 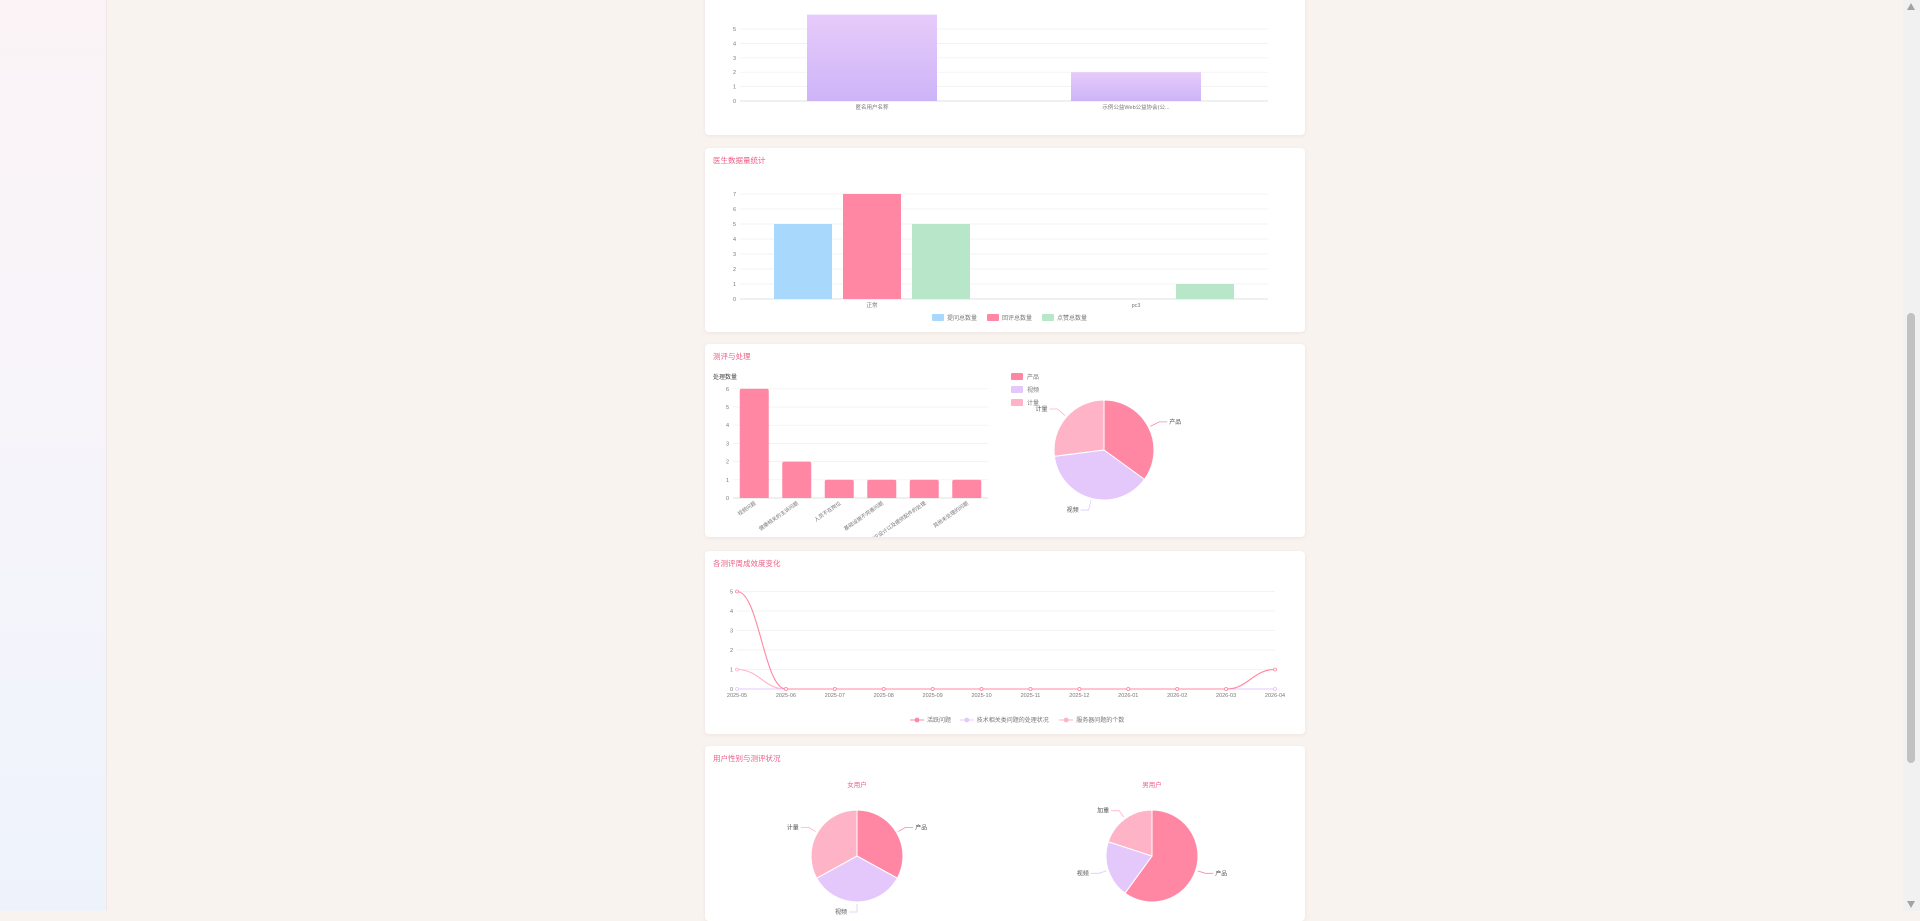 I want to click on gender-card: 用户性别与测评状况 女用户 产品 视频 计量 男用户 产品 视频 加重, so click(x=1005, y=833).